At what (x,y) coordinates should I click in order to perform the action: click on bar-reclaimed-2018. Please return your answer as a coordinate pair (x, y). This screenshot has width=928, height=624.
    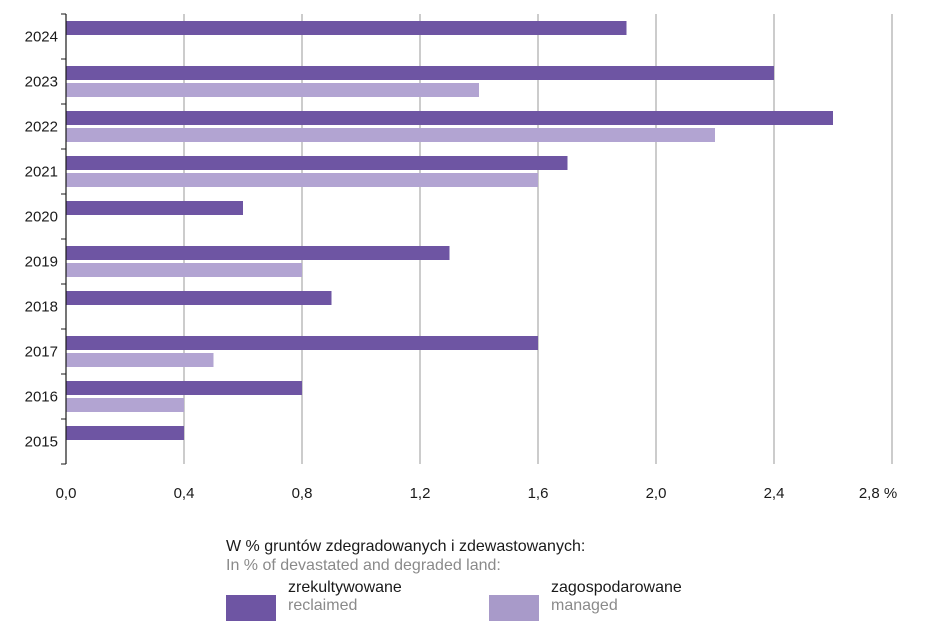
    Looking at the image, I should click on (199, 298).